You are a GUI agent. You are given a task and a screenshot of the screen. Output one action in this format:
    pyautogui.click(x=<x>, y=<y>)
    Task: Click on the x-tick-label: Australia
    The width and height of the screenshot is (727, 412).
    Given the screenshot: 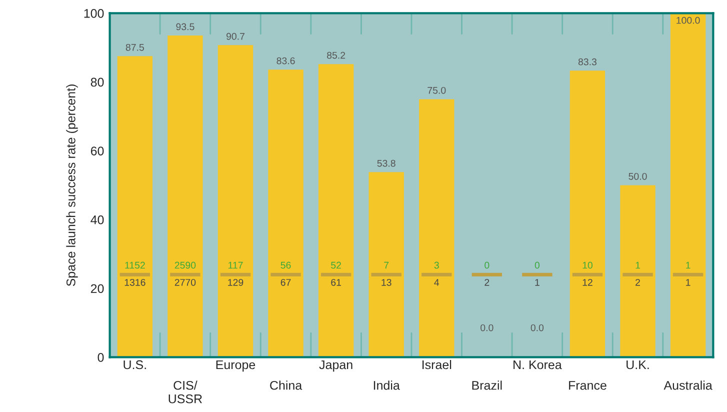 What is the action you would take?
    pyautogui.click(x=688, y=385)
    